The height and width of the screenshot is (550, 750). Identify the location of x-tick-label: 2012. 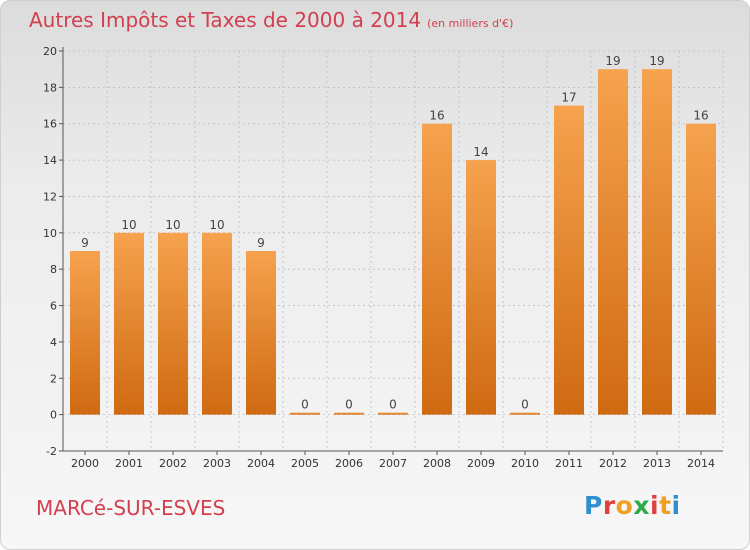
(613, 463).